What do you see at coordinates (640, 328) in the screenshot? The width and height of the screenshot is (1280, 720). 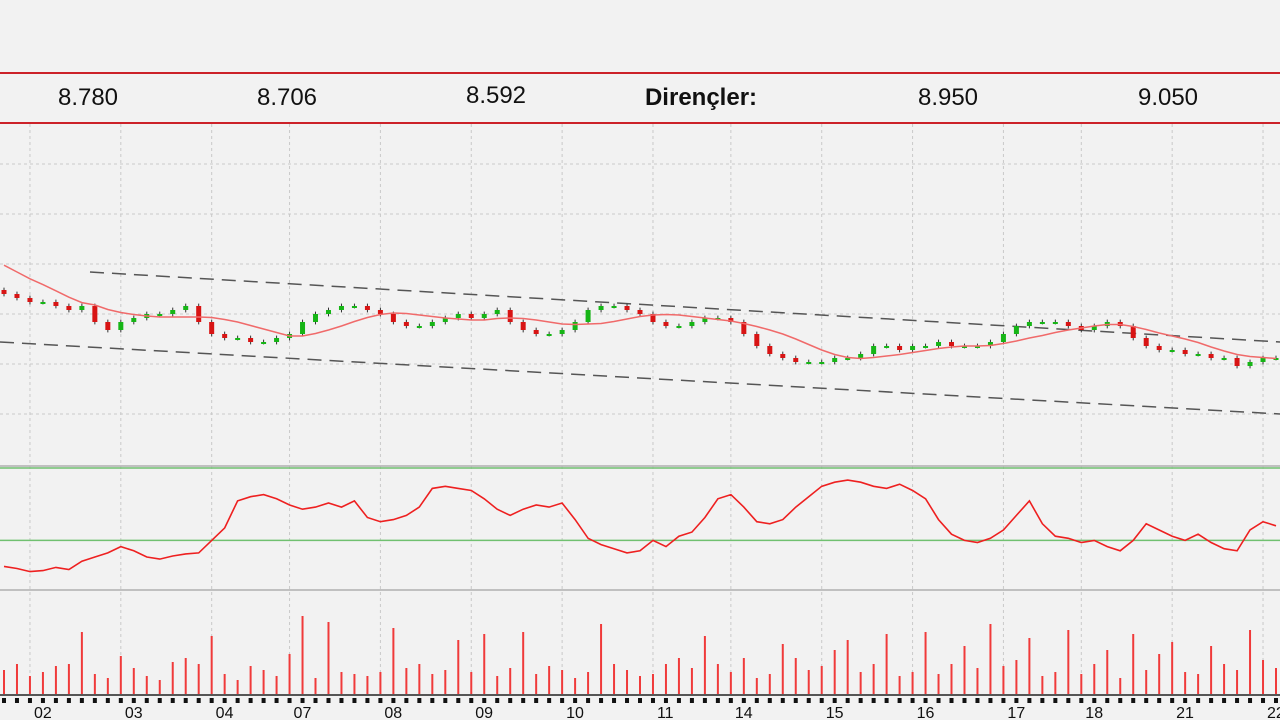 I see `candles` at bounding box center [640, 328].